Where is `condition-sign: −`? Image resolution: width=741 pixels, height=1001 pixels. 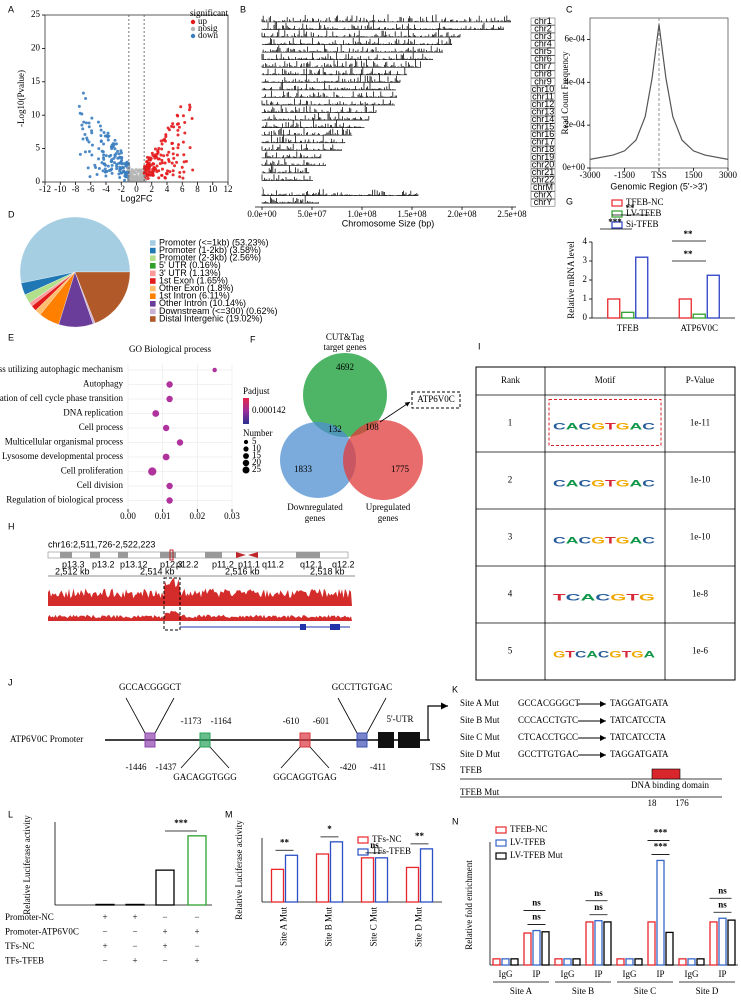
condition-sign: − is located at coordinates (104, 961).